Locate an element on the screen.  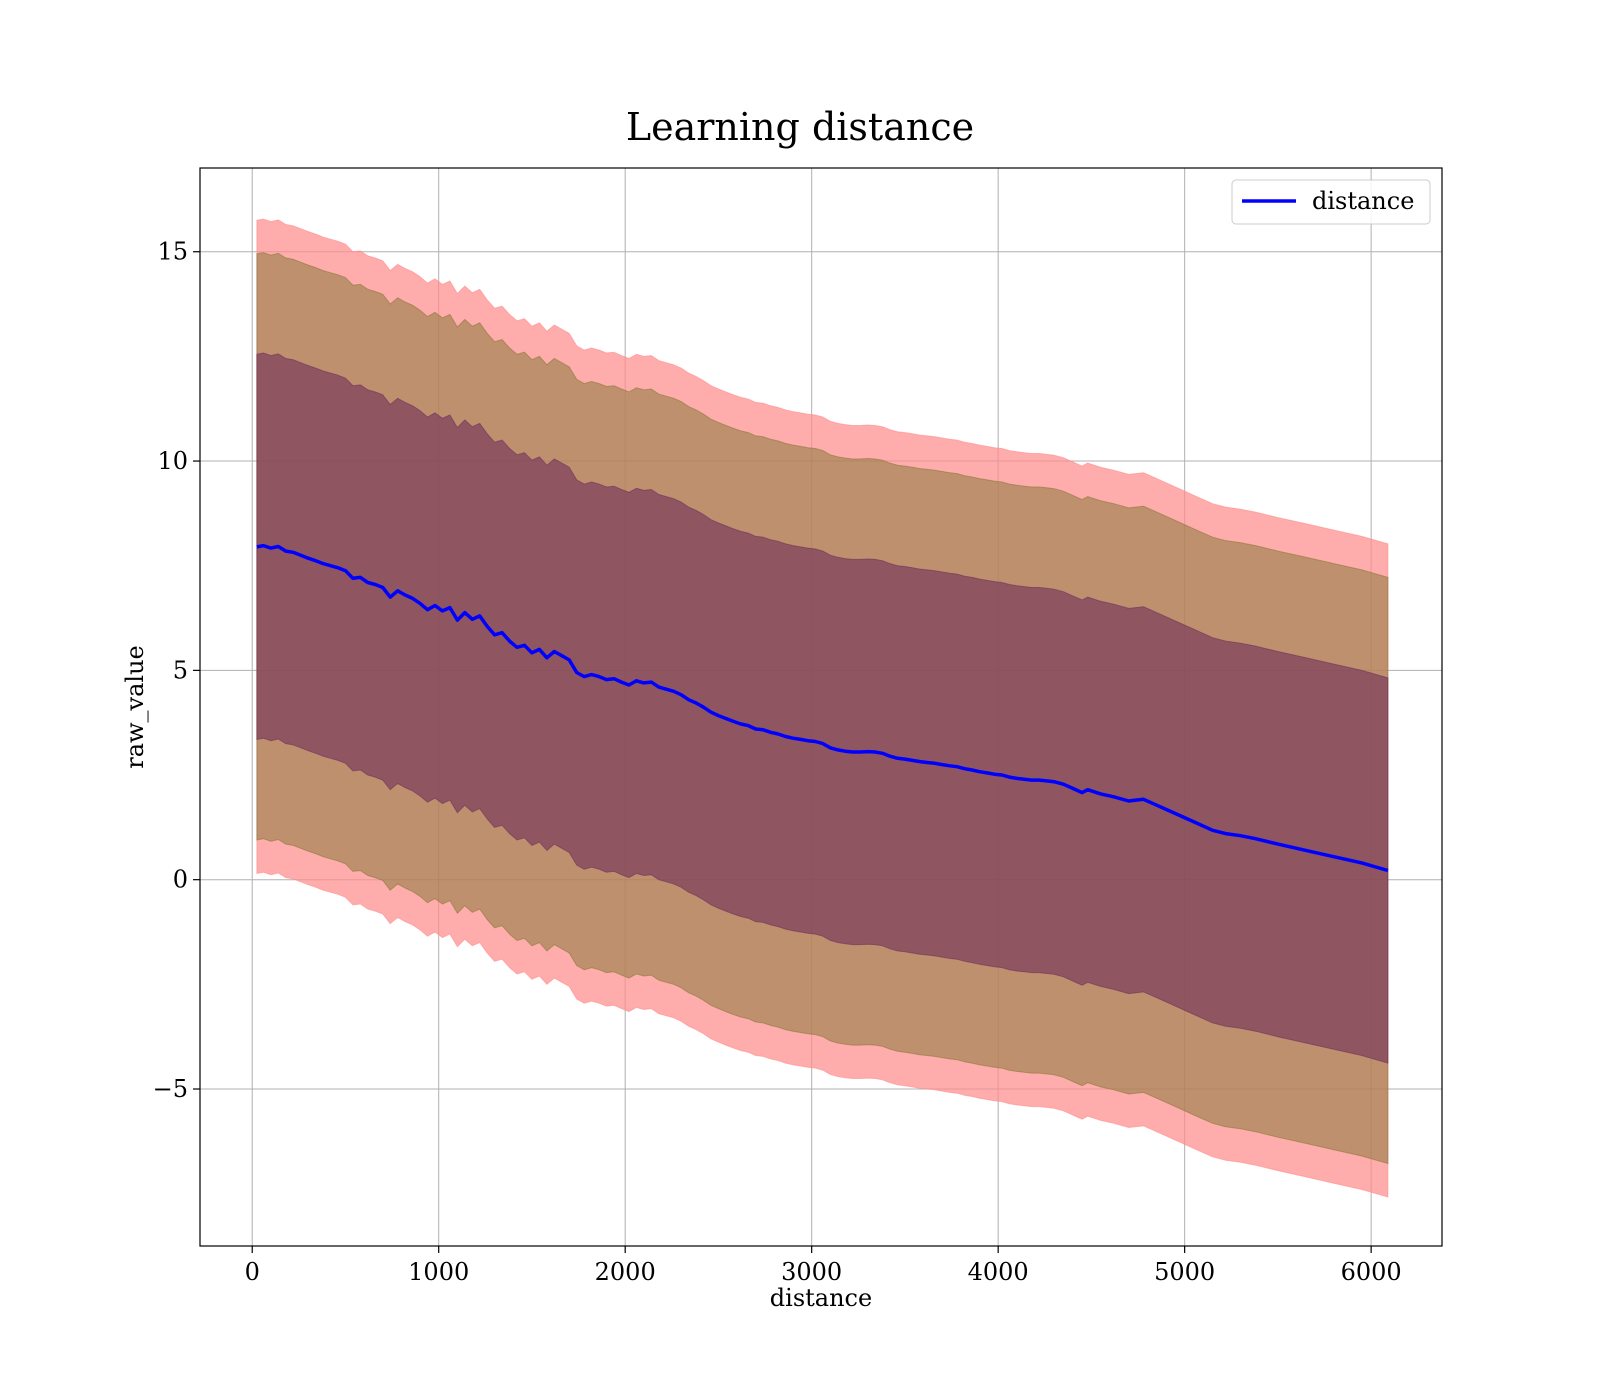
x-axis-ticks: 0 1000 2000 3000 4000 5000 6000 is located at coordinates (823, 1266).